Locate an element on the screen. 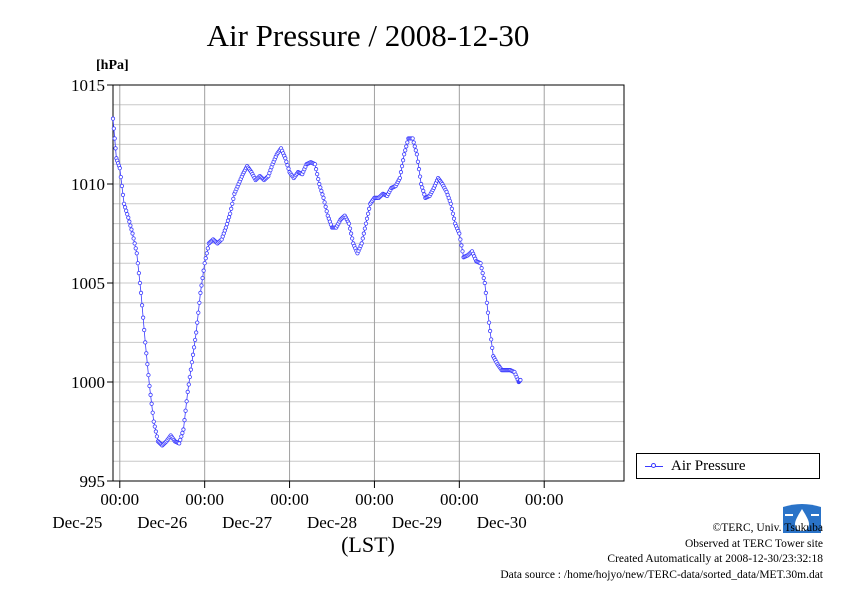 This screenshot has height=595, width=842. legend-dot-marker is located at coordinates (653, 465).